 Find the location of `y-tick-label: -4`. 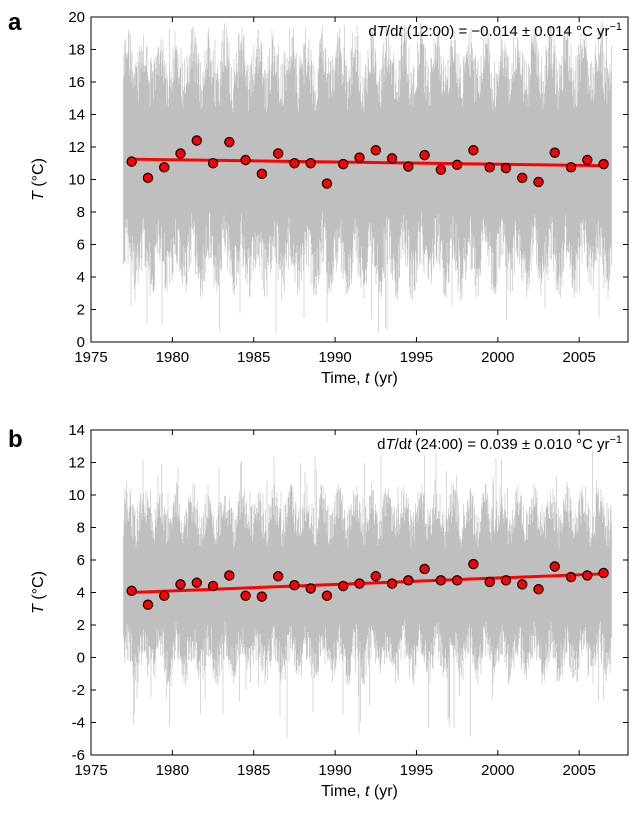

y-tick-label: -4 is located at coordinates (78, 723).